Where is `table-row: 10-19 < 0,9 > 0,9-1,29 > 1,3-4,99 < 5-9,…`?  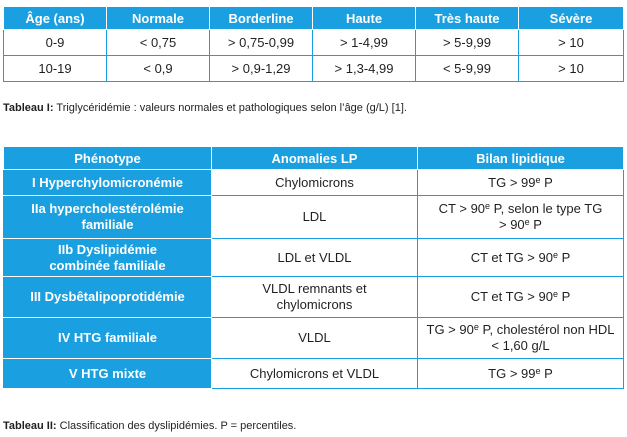 table-row: 10-19 < 0,9 > 0,9-1,29 > 1,3-4,99 < 5-9,… is located at coordinates (313, 68).